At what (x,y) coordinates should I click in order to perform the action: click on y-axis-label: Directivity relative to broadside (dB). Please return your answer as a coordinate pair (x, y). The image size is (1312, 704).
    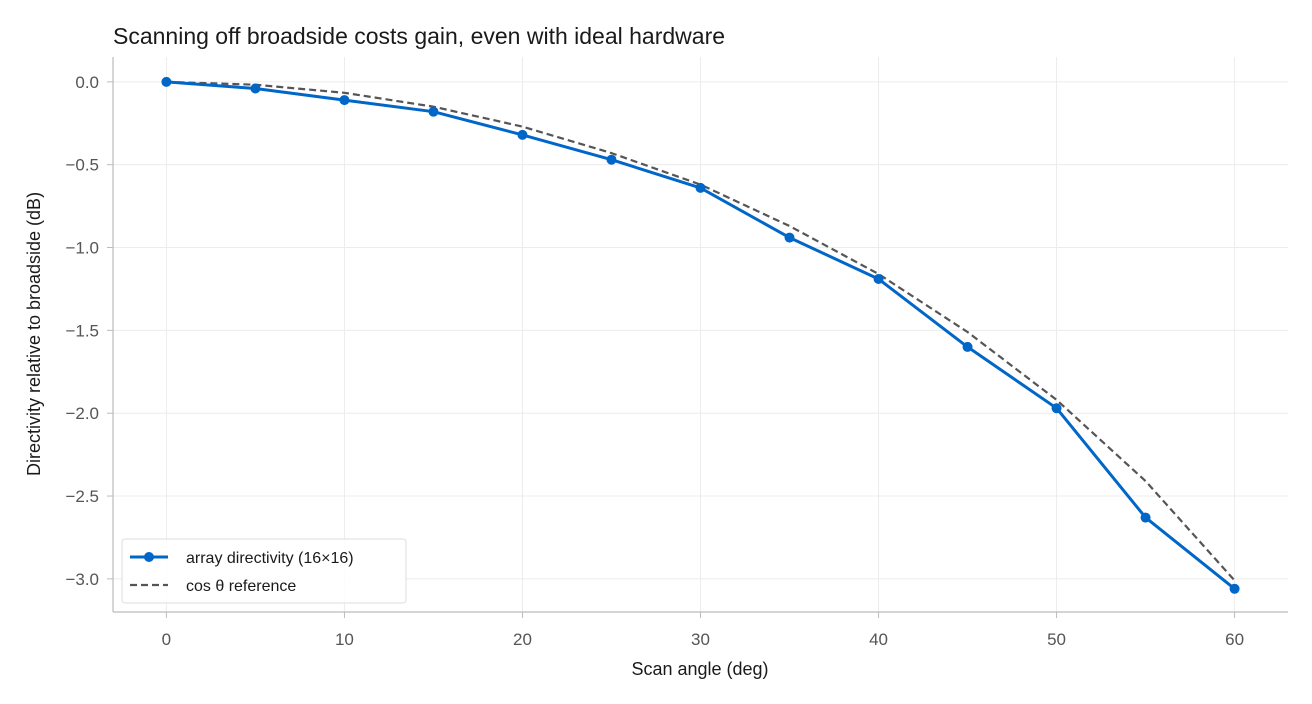
    Looking at the image, I should click on (34, 334).